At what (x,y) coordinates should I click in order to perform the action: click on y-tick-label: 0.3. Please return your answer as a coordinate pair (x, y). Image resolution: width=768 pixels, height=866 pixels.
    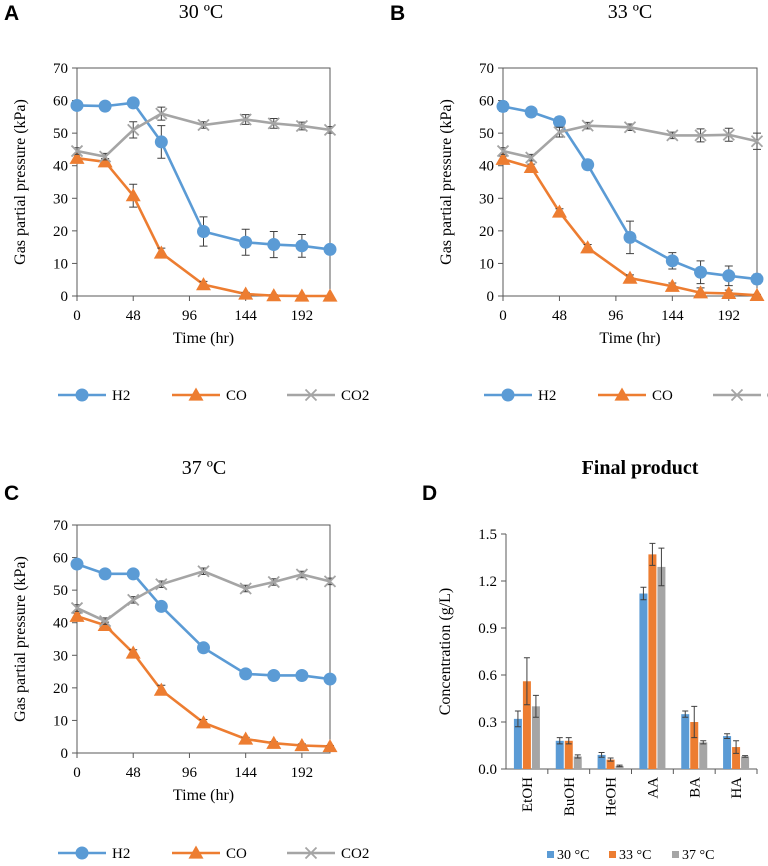
    Looking at the image, I should click on (487, 723).